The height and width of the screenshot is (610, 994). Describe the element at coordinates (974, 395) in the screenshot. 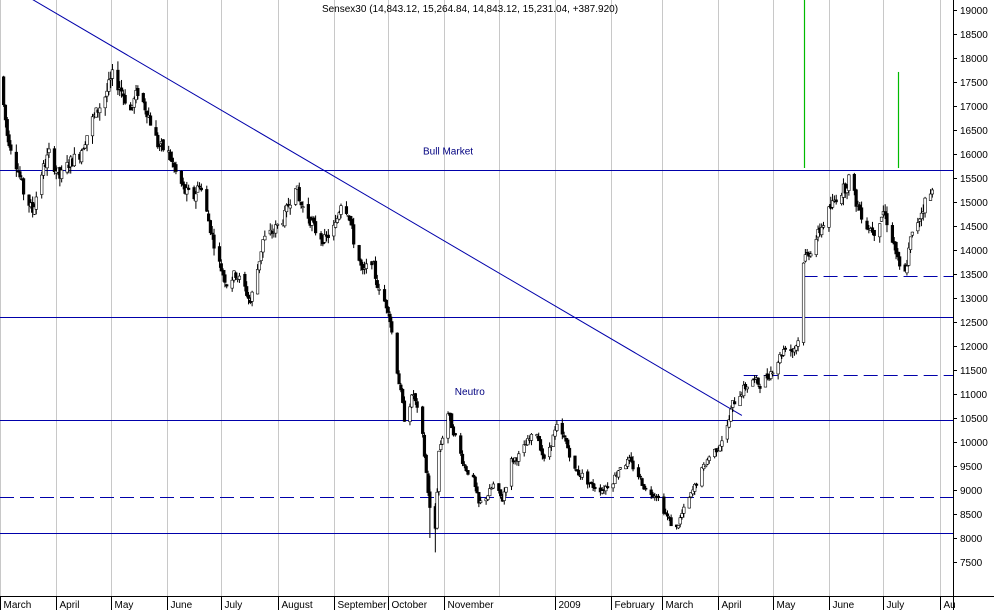

I see `y-tick-label: 11000` at that location.